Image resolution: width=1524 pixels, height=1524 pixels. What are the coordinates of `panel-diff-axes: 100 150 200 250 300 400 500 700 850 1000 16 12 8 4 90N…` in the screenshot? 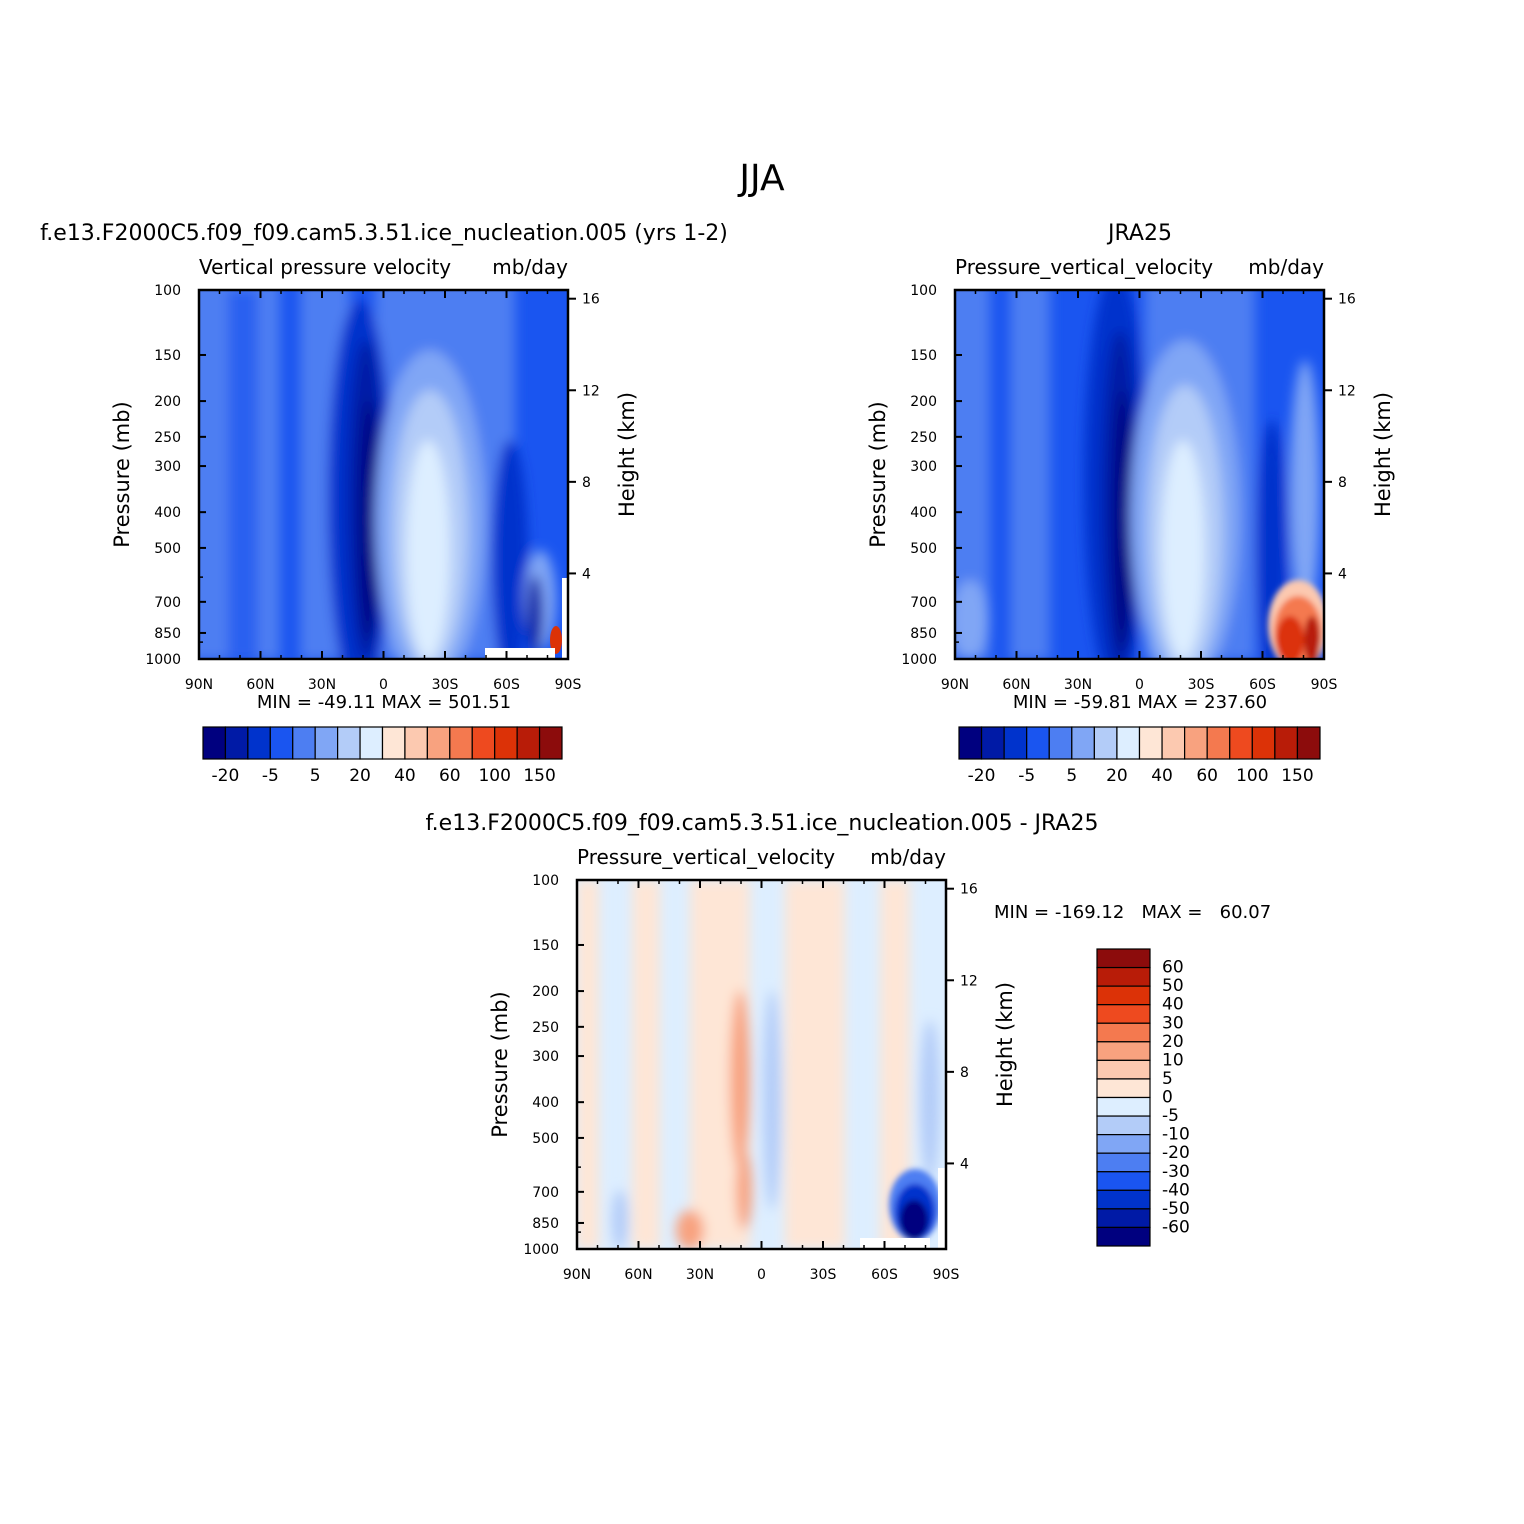 It's located at (752, 1078).